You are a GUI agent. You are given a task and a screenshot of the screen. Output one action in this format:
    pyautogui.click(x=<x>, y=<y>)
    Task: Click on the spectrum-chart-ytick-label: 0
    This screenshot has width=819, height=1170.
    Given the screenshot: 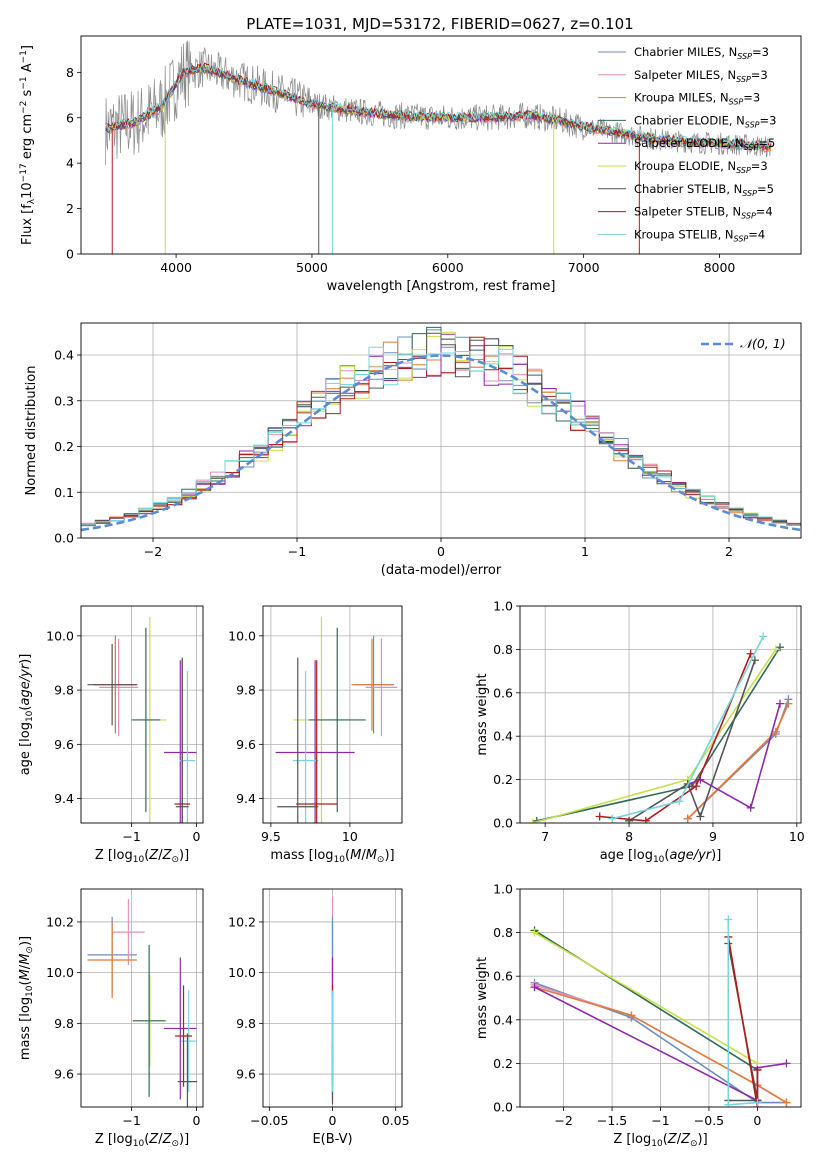 What is the action you would take?
    pyautogui.click(x=70, y=254)
    